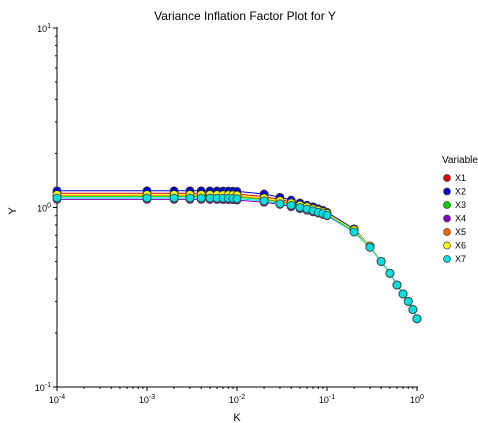  I want to click on legend: X1 X2 X3 X4 X5 X6 X7, so click(454, 218).